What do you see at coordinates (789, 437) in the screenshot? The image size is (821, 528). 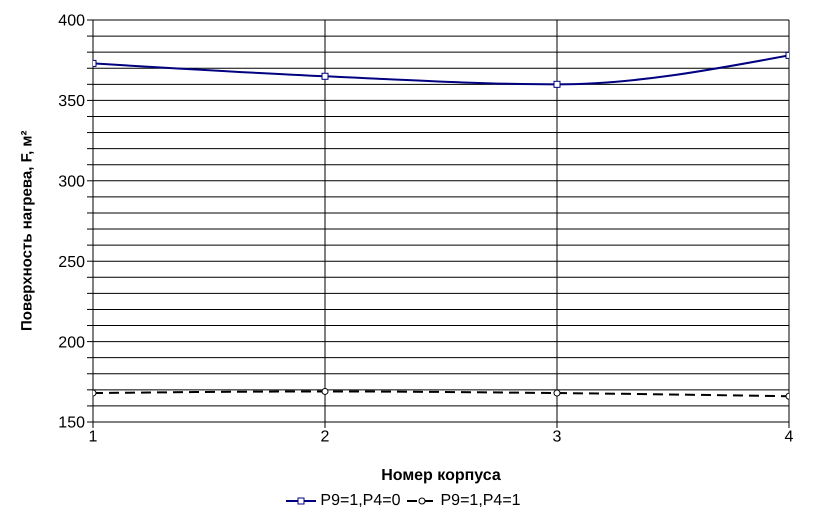 I see `x-tick-label: 4` at bounding box center [789, 437].